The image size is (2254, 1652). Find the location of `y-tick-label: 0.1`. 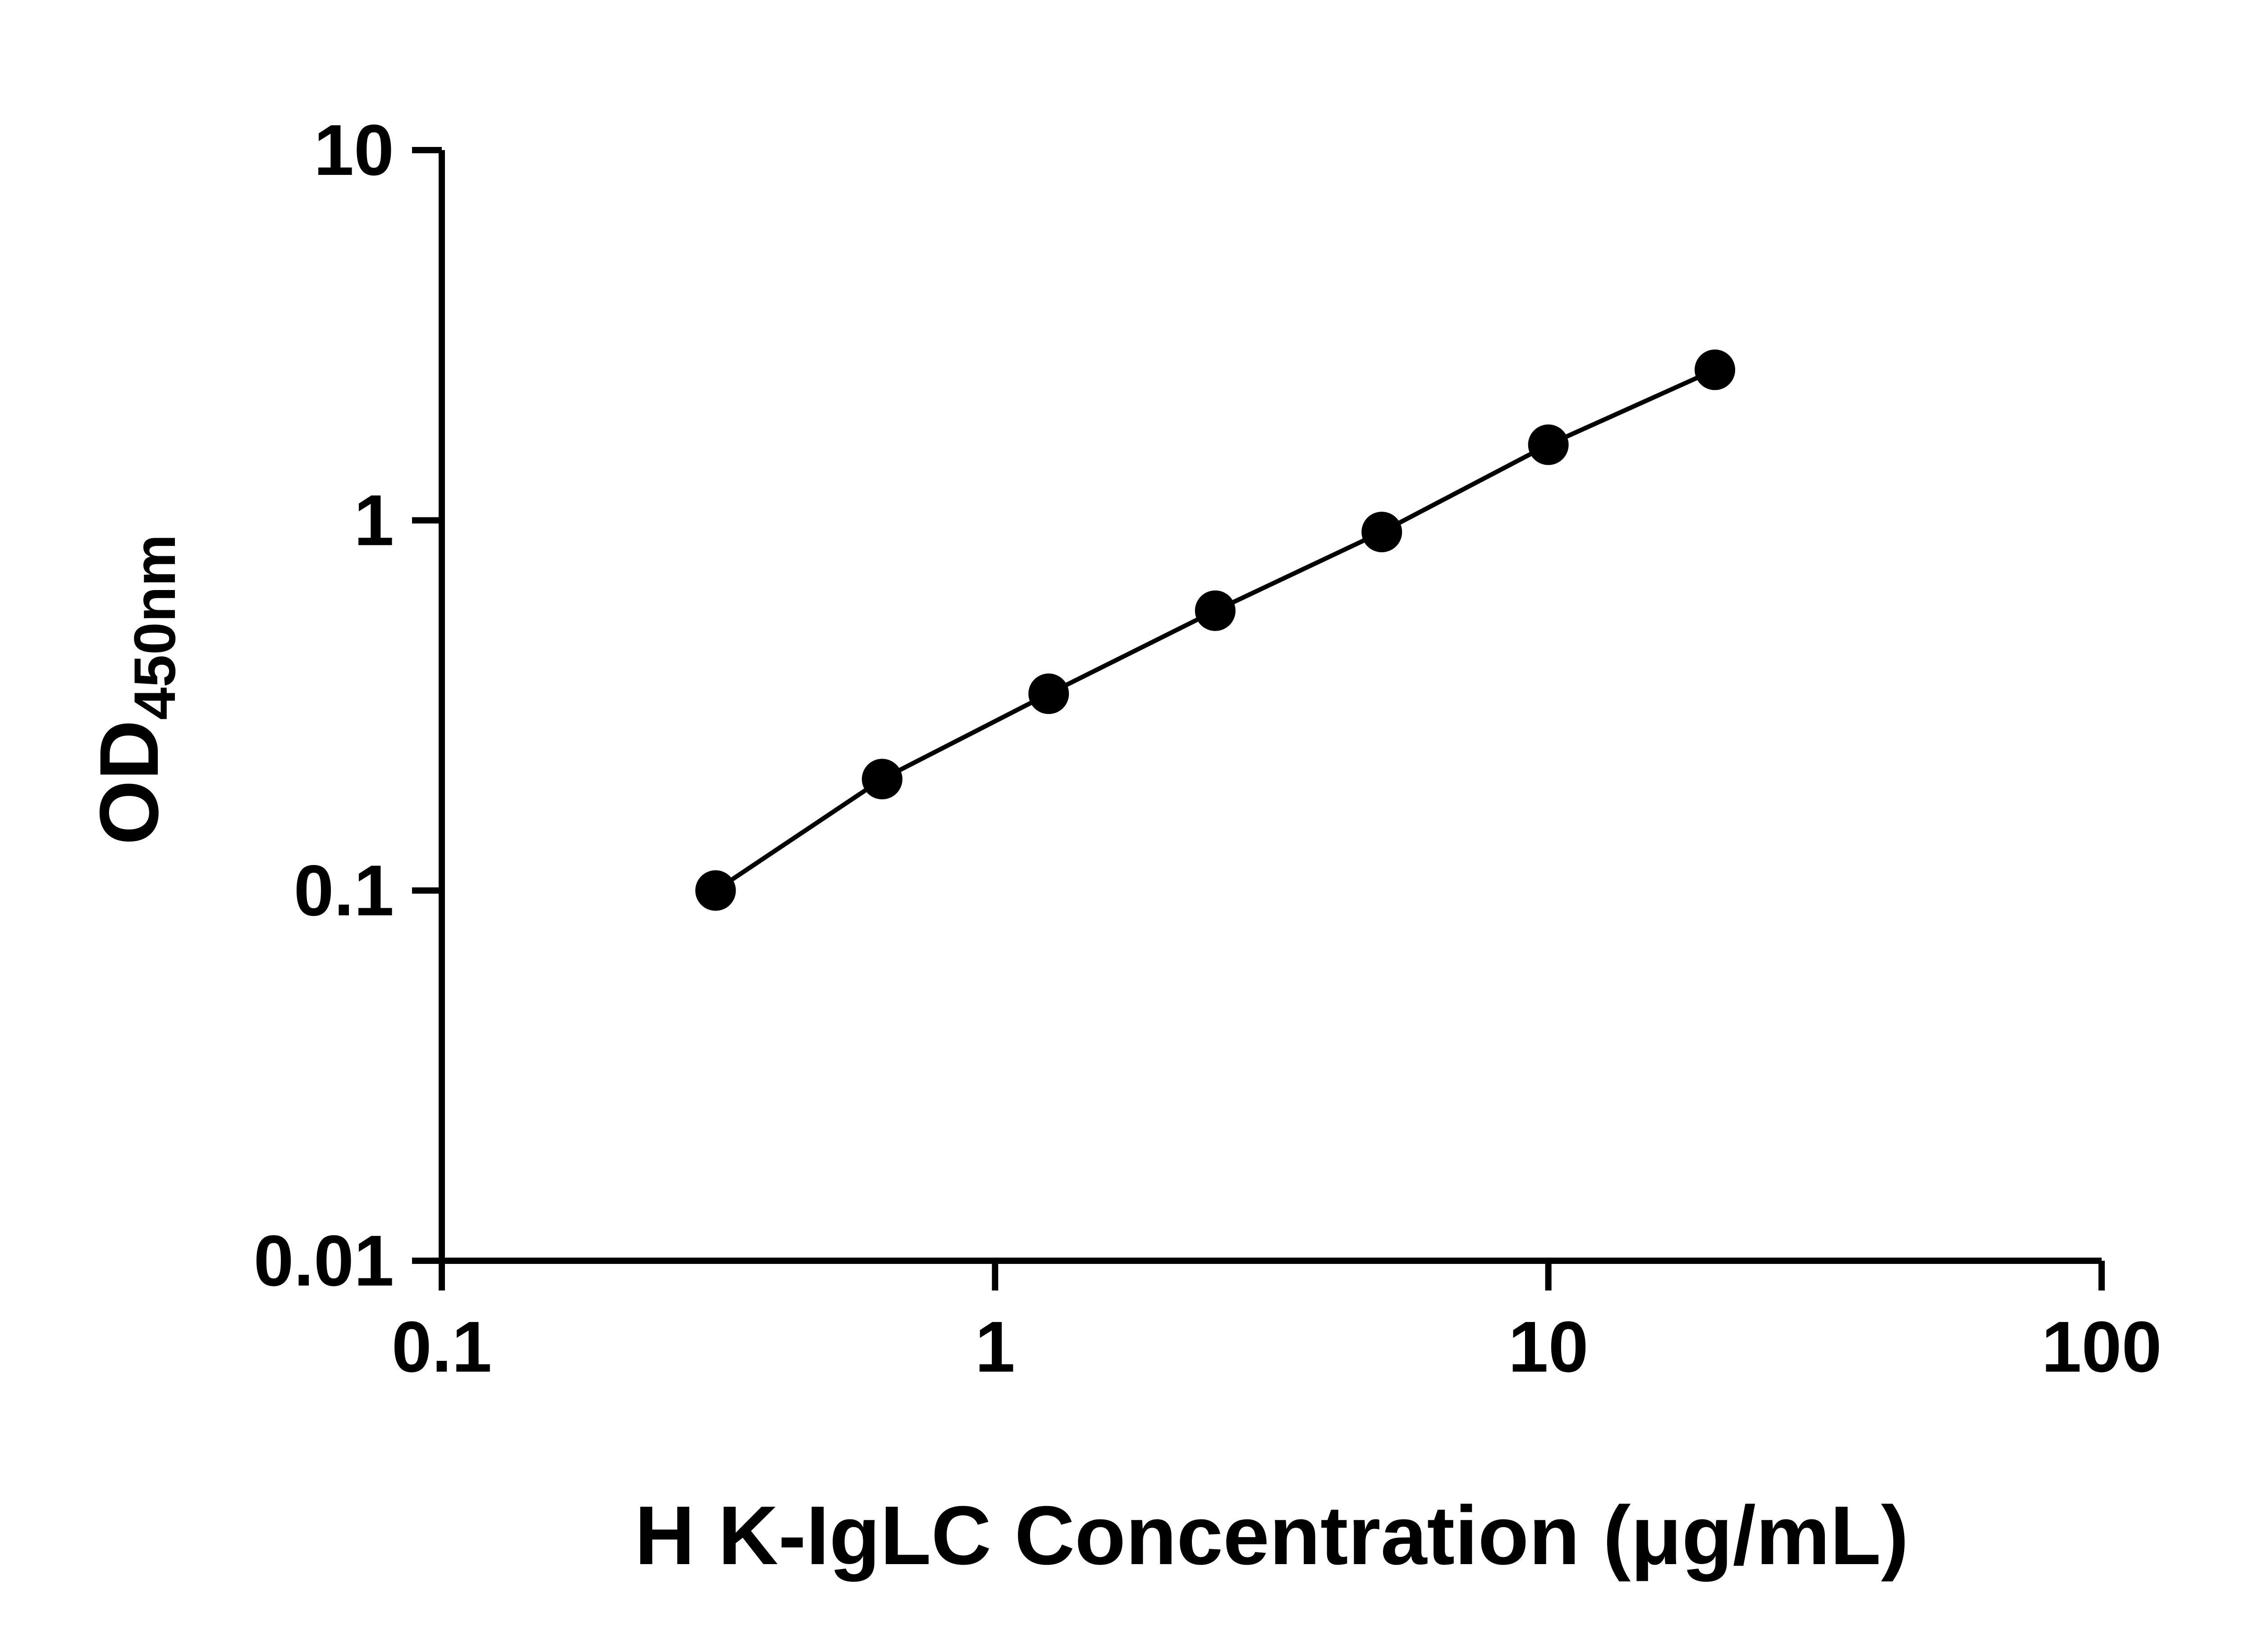

y-tick-label: 0.1 is located at coordinates (344, 890).